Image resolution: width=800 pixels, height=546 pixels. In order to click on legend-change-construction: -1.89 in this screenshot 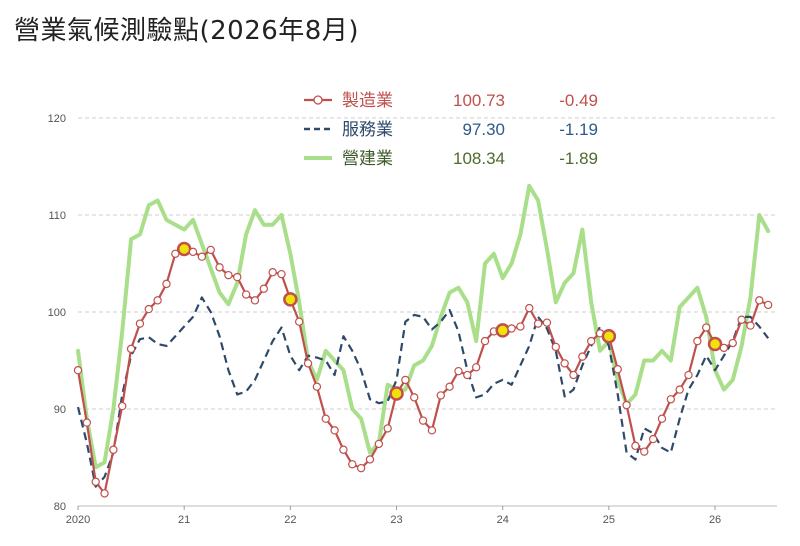, I will do `click(578, 158)`.